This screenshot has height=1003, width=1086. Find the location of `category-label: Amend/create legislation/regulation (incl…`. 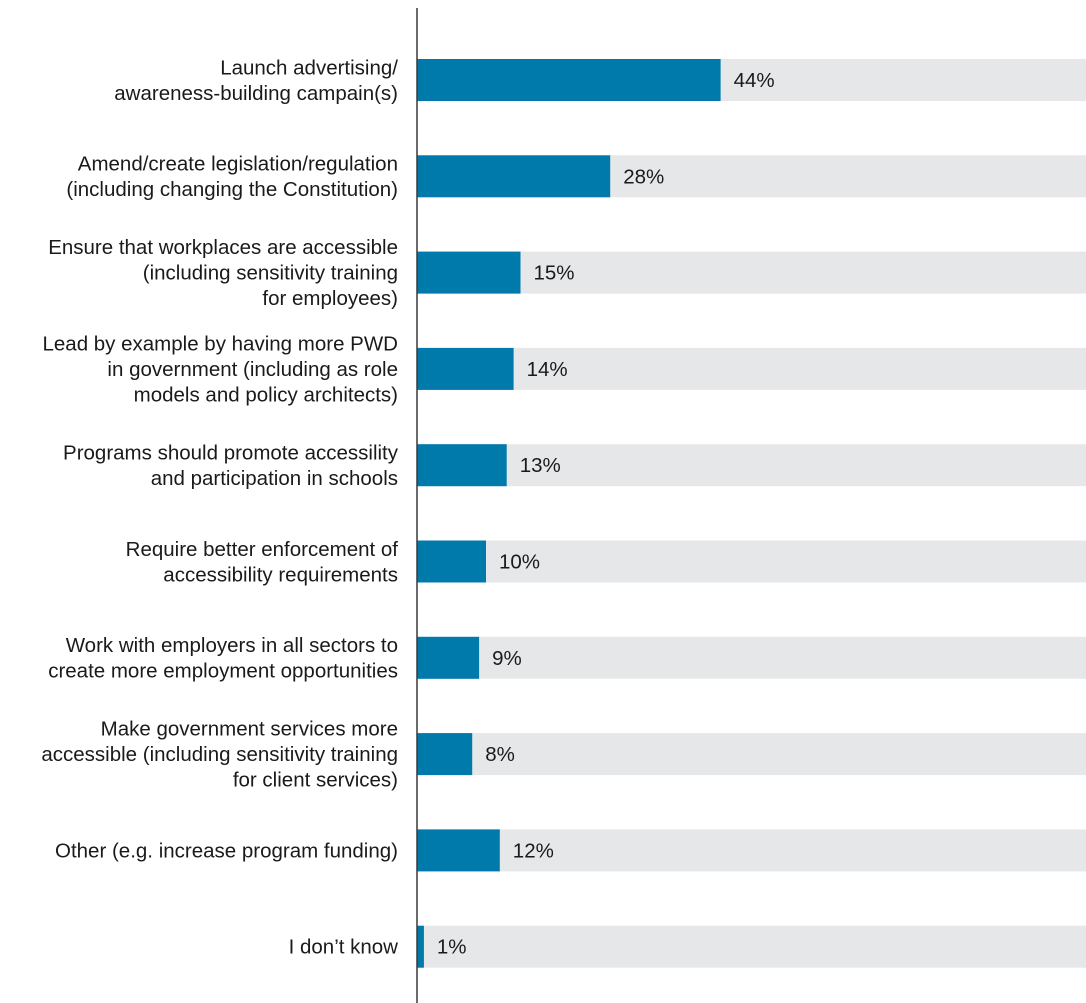

category-label: Amend/create legislation/regulation (incl… is located at coordinates (232, 177).